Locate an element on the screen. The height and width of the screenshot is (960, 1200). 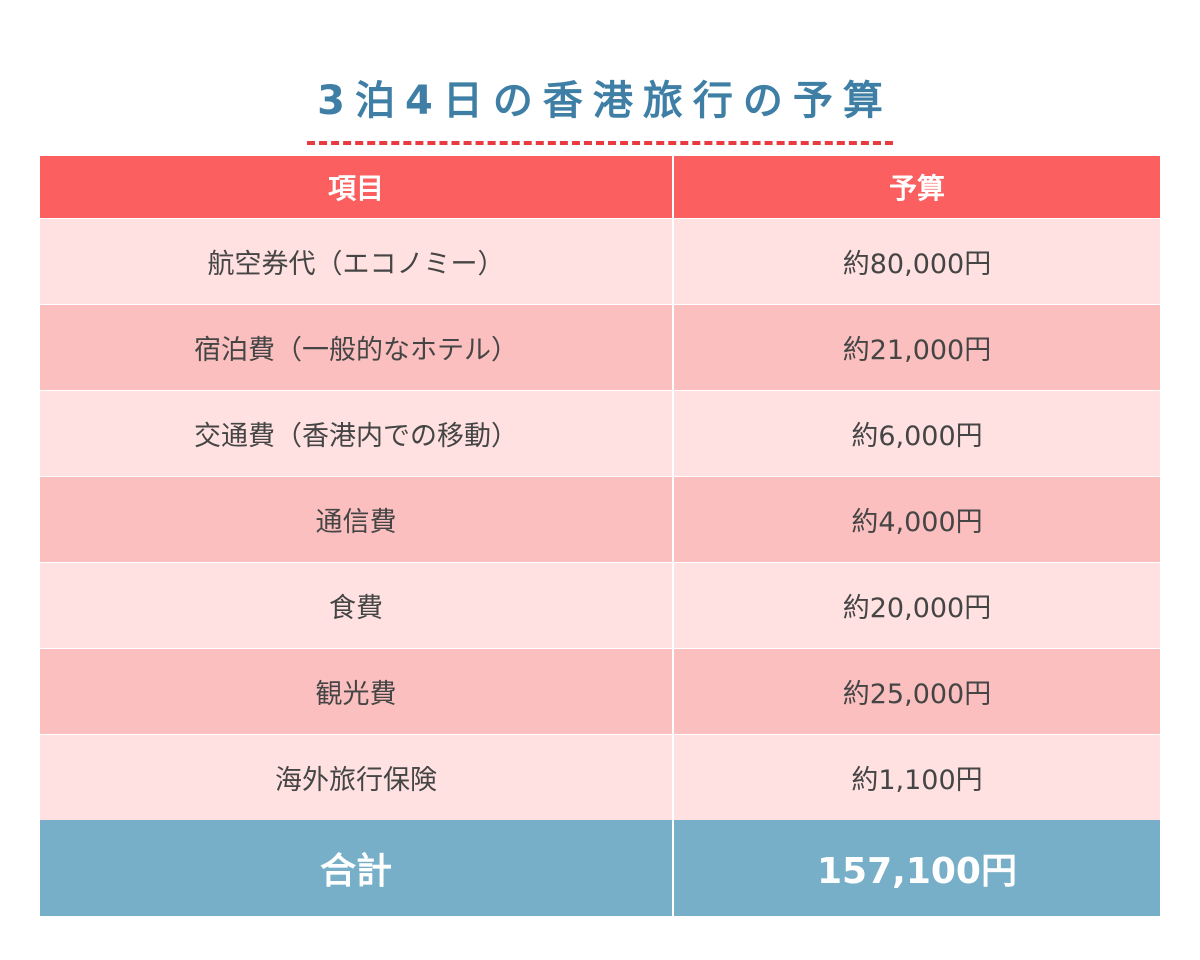
budget-cell: 約4,000円 is located at coordinates (916, 519).